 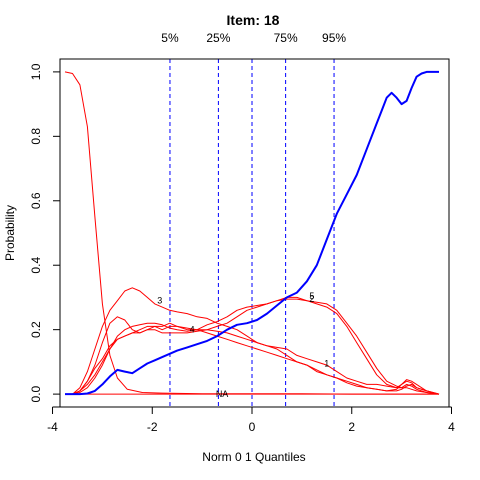 What do you see at coordinates (45, 232) in the screenshot?
I see `y-axis: 0.0 0.2 0.4 0.6 0.8 1.0` at bounding box center [45, 232].